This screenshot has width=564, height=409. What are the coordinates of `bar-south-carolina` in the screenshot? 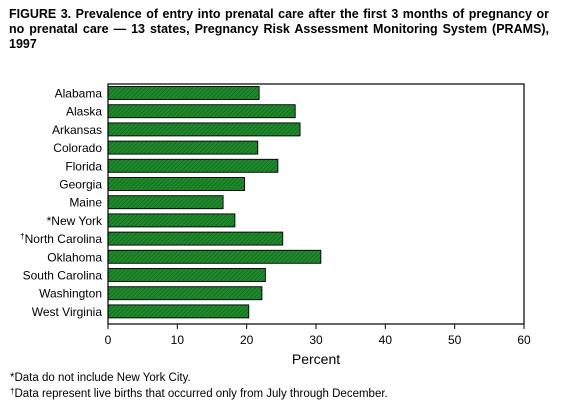 It's located at (186, 275).